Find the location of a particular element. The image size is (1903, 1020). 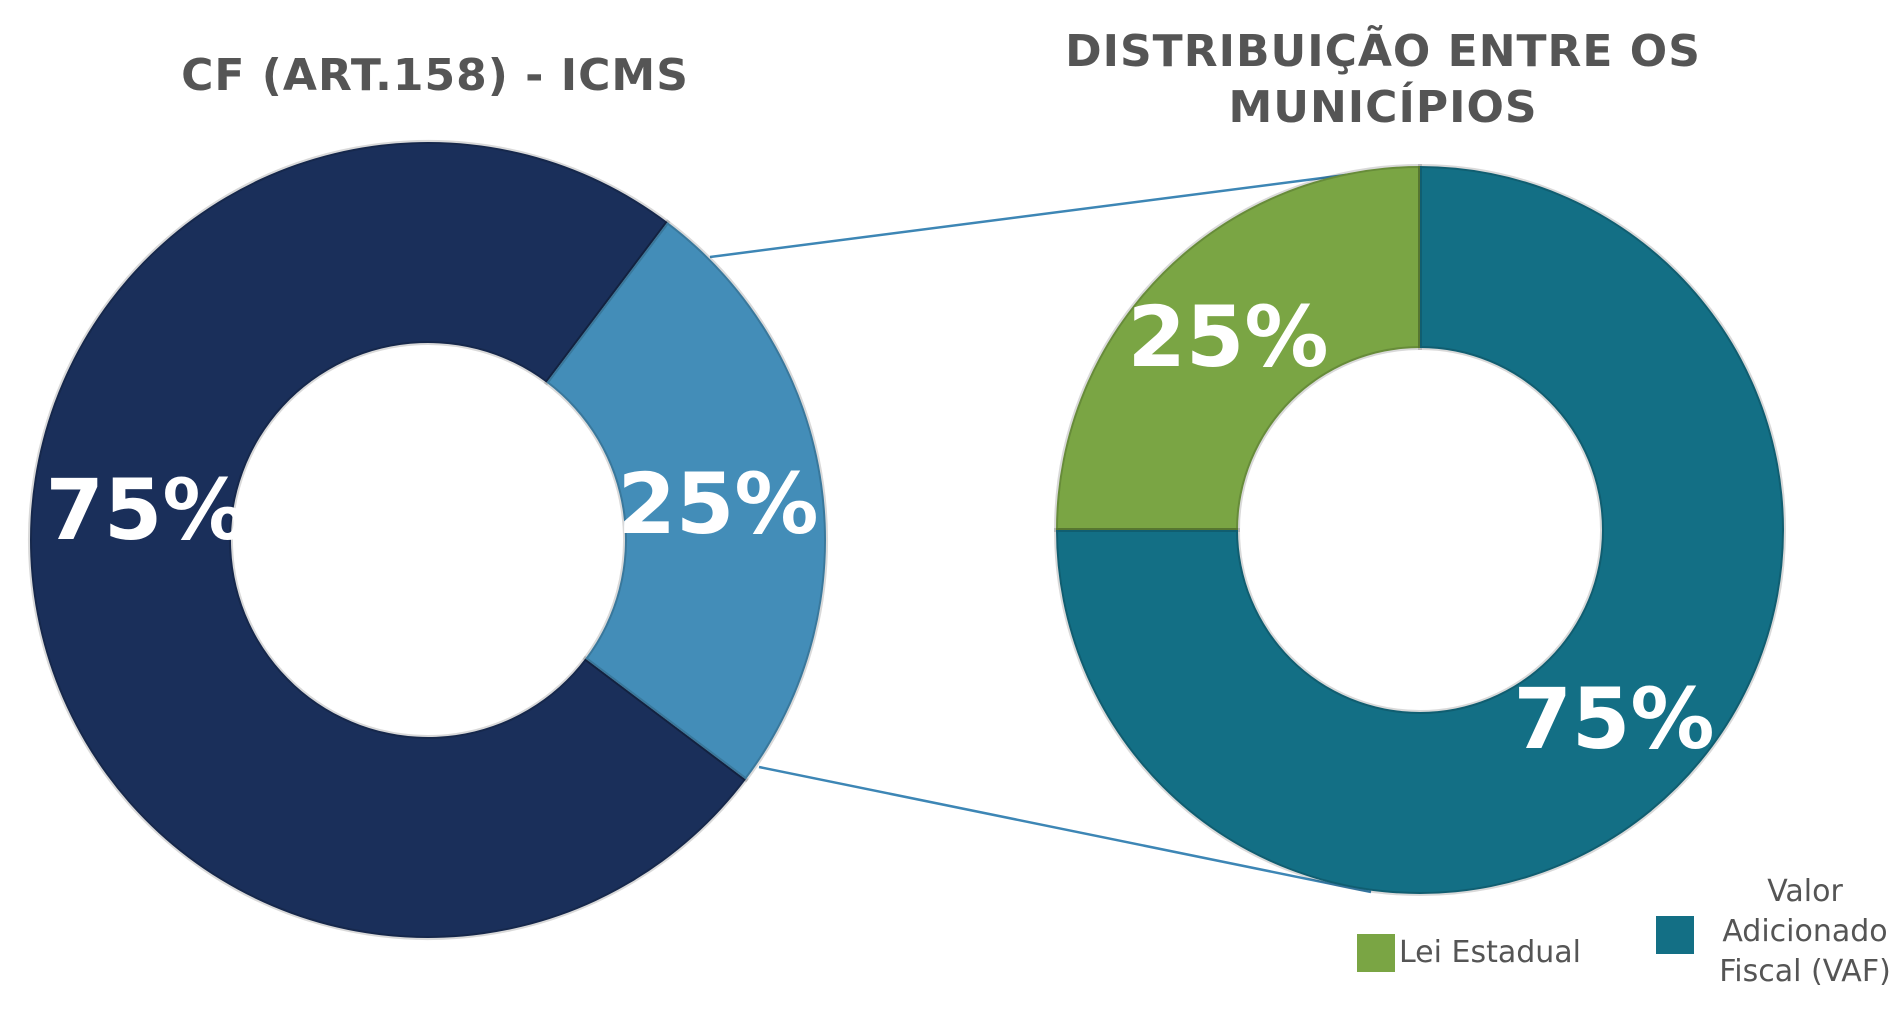

chart-title: DISTRIBUIÇÃO ENTRE OS MUNICÍPIOS is located at coordinates (1383, 79).